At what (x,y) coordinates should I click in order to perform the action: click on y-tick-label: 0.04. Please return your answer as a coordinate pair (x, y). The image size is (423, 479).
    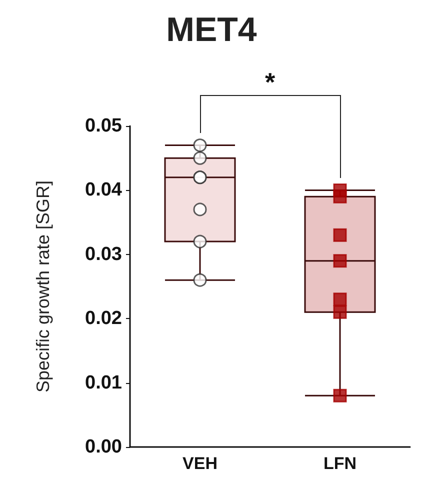
    Looking at the image, I should click on (103, 190).